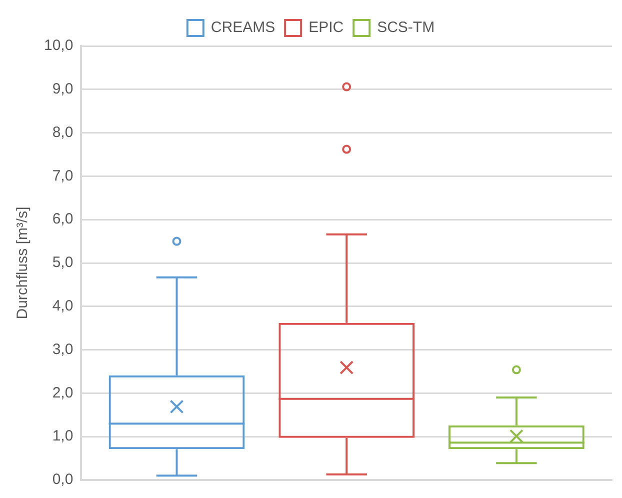 The height and width of the screenshot is (498, 622). Describe the element at coordinates (63, 349) in the screenshot. I see `y-tick-label: 3,0` at that location.